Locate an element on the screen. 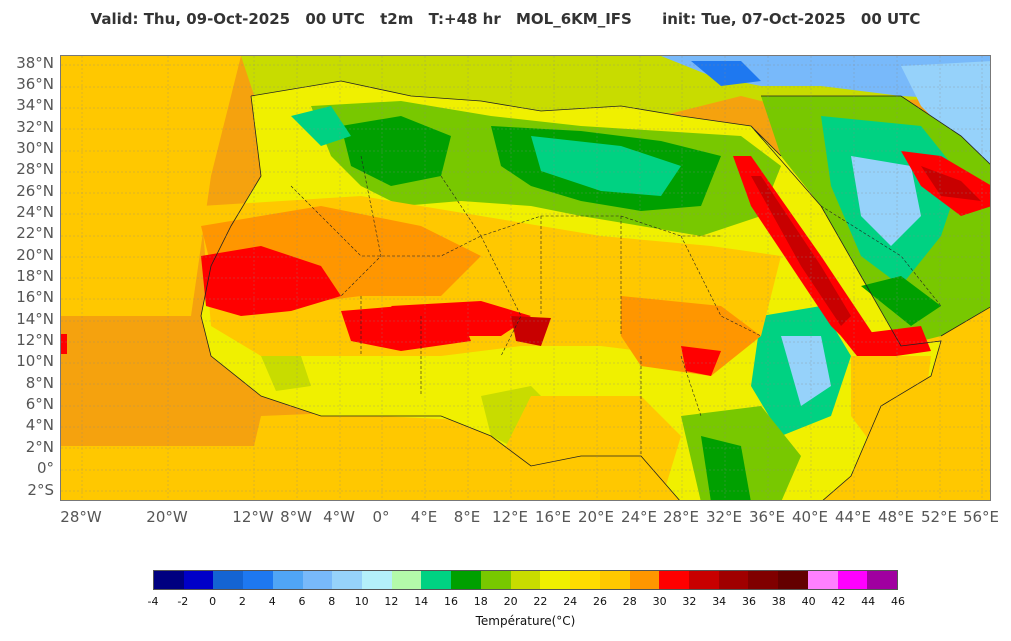  atlas-cool is located at coordinates (321, 126).